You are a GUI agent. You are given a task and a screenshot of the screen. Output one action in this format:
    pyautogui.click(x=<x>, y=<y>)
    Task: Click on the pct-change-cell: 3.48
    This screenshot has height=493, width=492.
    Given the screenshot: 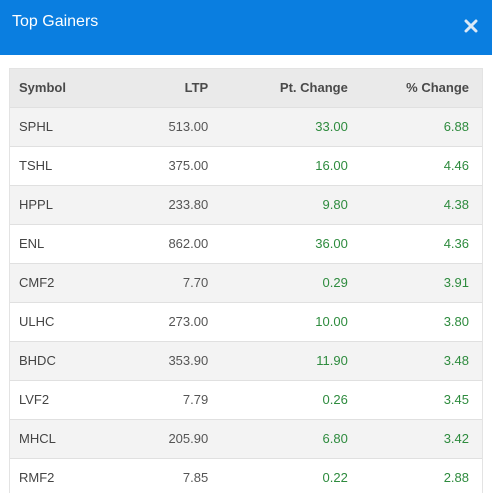 What is the action you would take?
    pyautogui.click(x=456, y=360)
    